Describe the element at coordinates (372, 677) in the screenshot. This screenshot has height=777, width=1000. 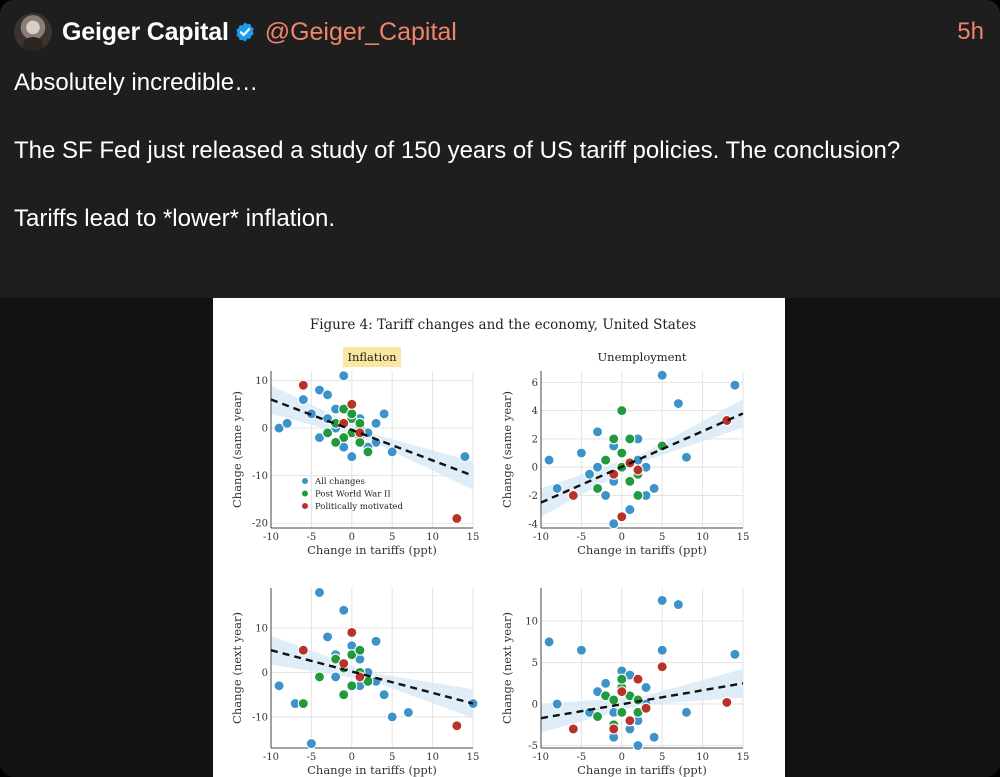
I see `fit-line` at that location.